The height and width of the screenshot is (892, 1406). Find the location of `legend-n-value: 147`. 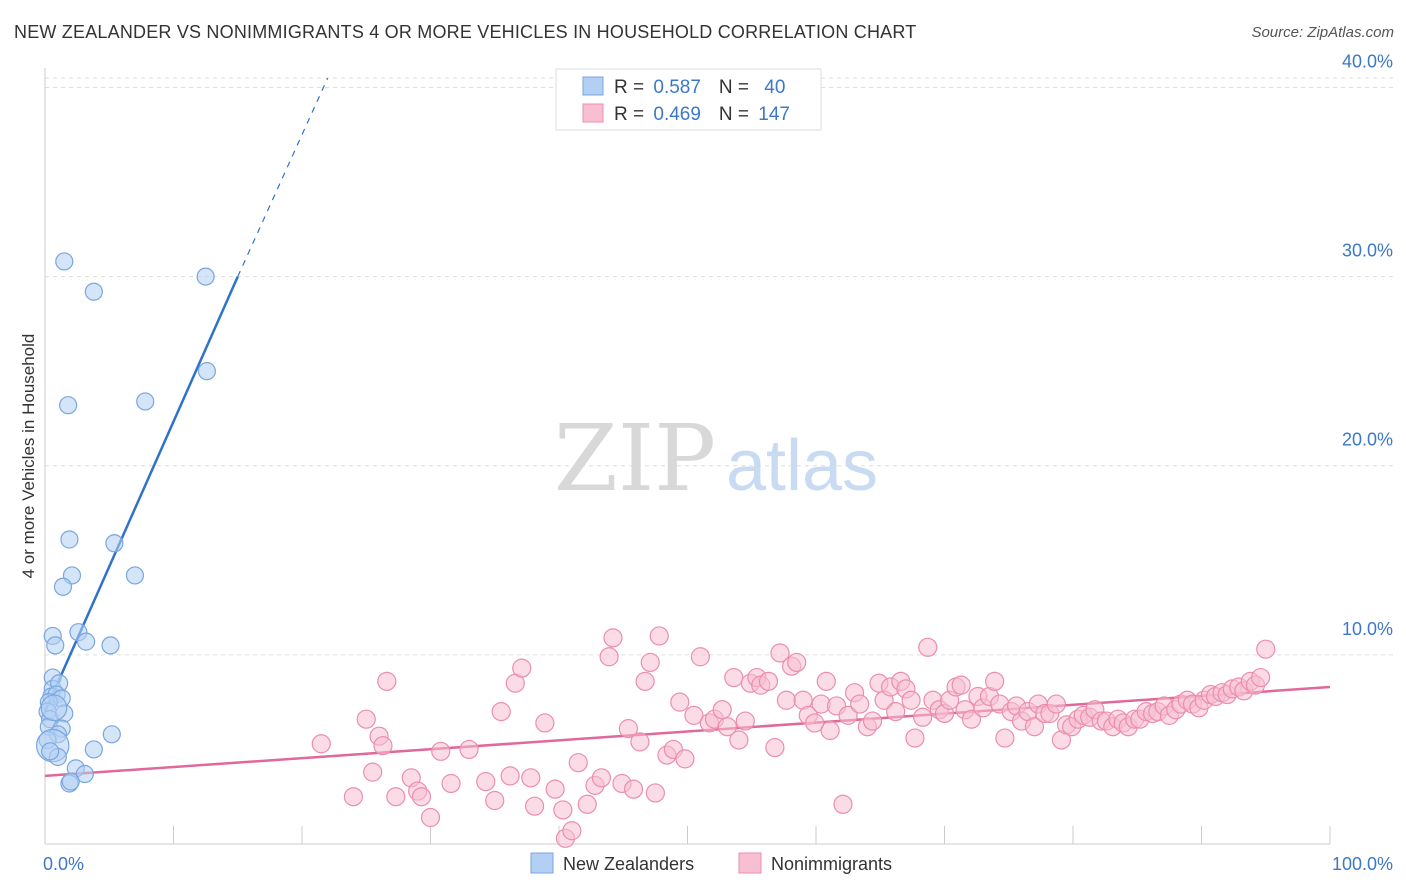

legend-n-value: 147 is located at coordinates (774, 114).